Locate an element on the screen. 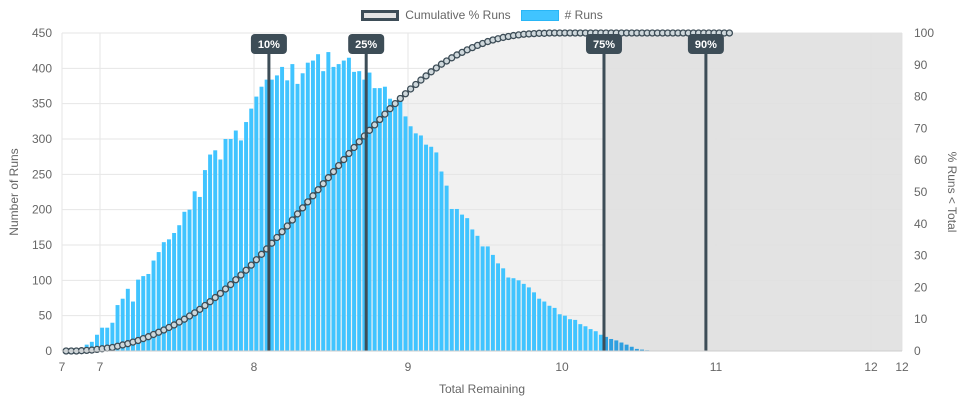  legend-swatch-runs is located at coordinates (539, 15).